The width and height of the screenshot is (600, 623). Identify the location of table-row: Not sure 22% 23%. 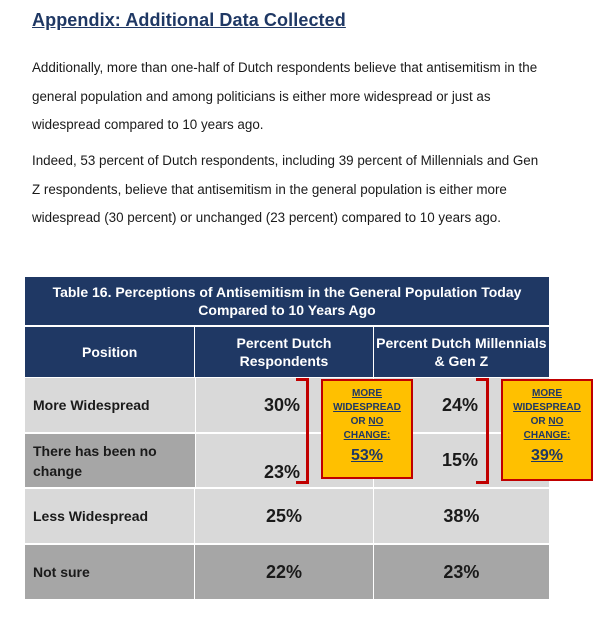
(287, 571).